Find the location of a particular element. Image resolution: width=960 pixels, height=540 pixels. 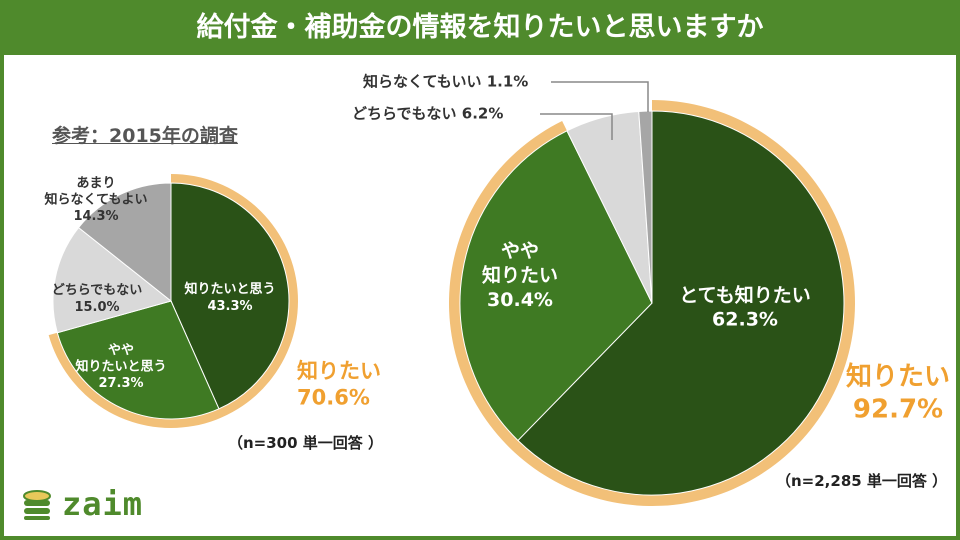

highlight-value: 92.7% is located at coordinates (898, 410).